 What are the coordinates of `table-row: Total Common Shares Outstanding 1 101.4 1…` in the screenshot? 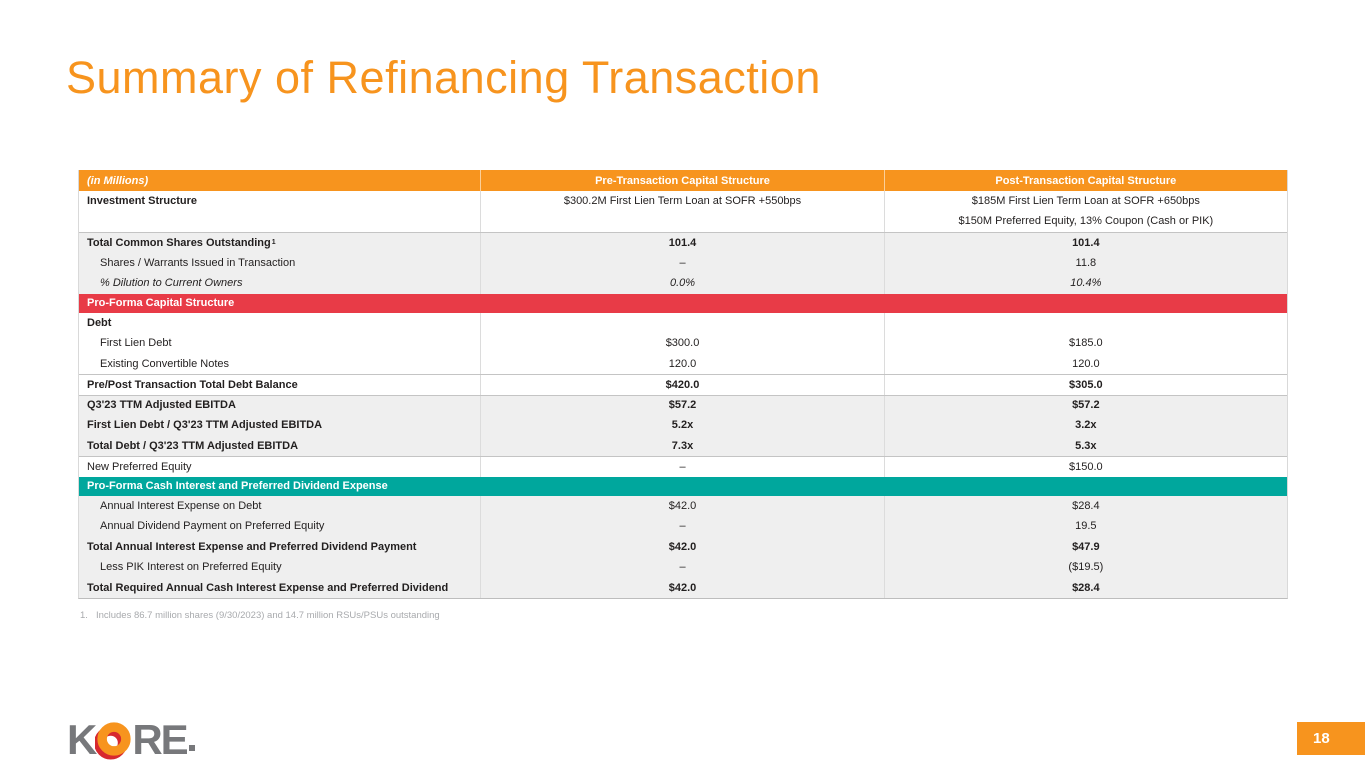 It's located at (683, 242).